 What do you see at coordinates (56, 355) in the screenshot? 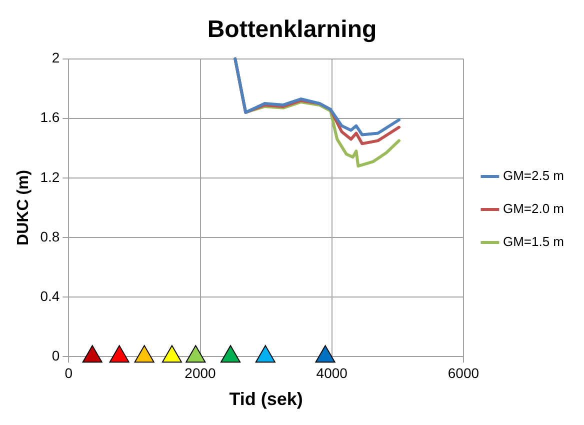
I see `y-tick-label: 0` at bounding box center [56, 355].